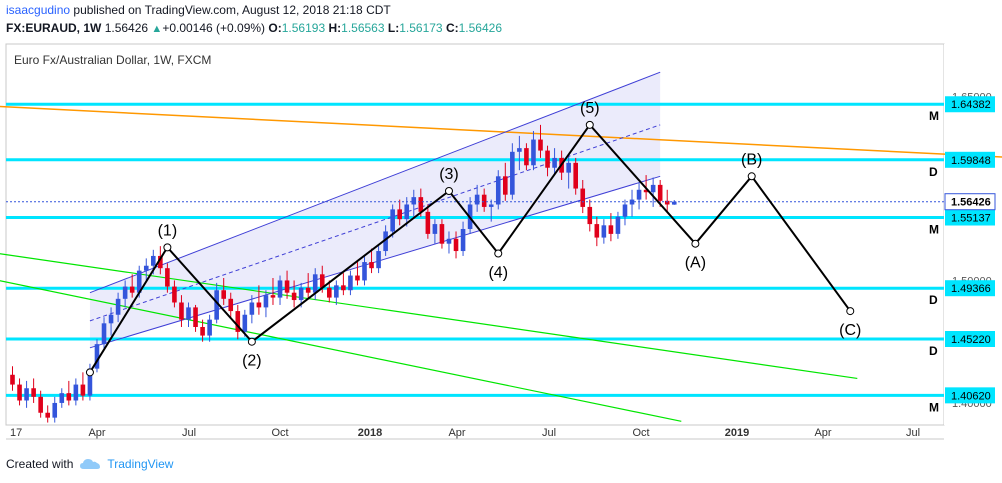 The image size is (1002, 483). What do you see at coordinates (90, 464) in the screenshot?
I see `tradingview-cloud-icon` at bounding box center [90, 464].